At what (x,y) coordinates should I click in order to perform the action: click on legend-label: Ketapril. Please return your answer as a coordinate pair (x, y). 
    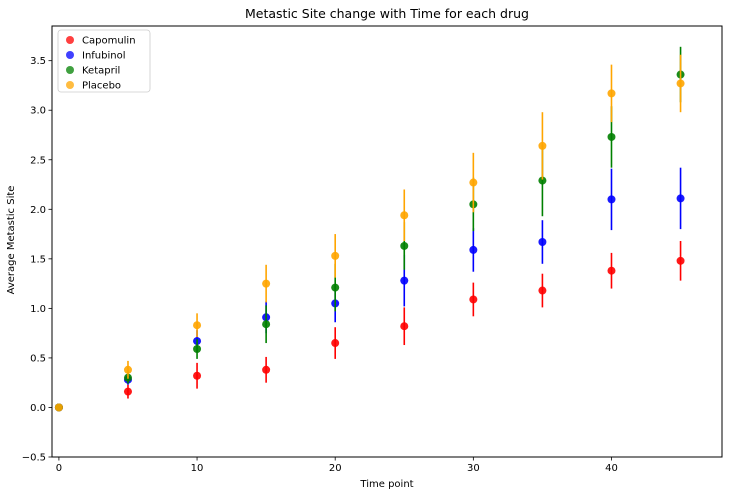
    Looking at the image, I should click on (101, 71).